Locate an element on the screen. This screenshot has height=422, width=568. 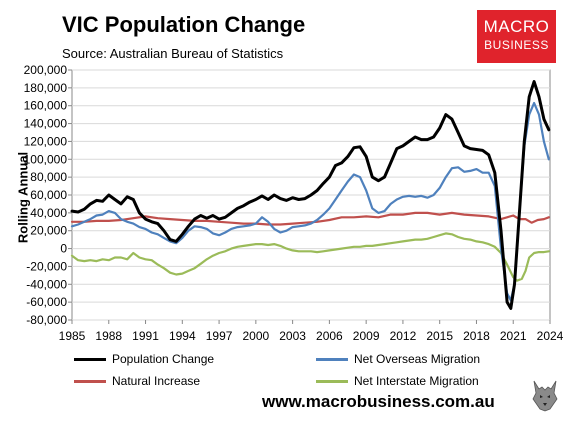
x-tick-label: 1985 is located at coordinates (72, 336).